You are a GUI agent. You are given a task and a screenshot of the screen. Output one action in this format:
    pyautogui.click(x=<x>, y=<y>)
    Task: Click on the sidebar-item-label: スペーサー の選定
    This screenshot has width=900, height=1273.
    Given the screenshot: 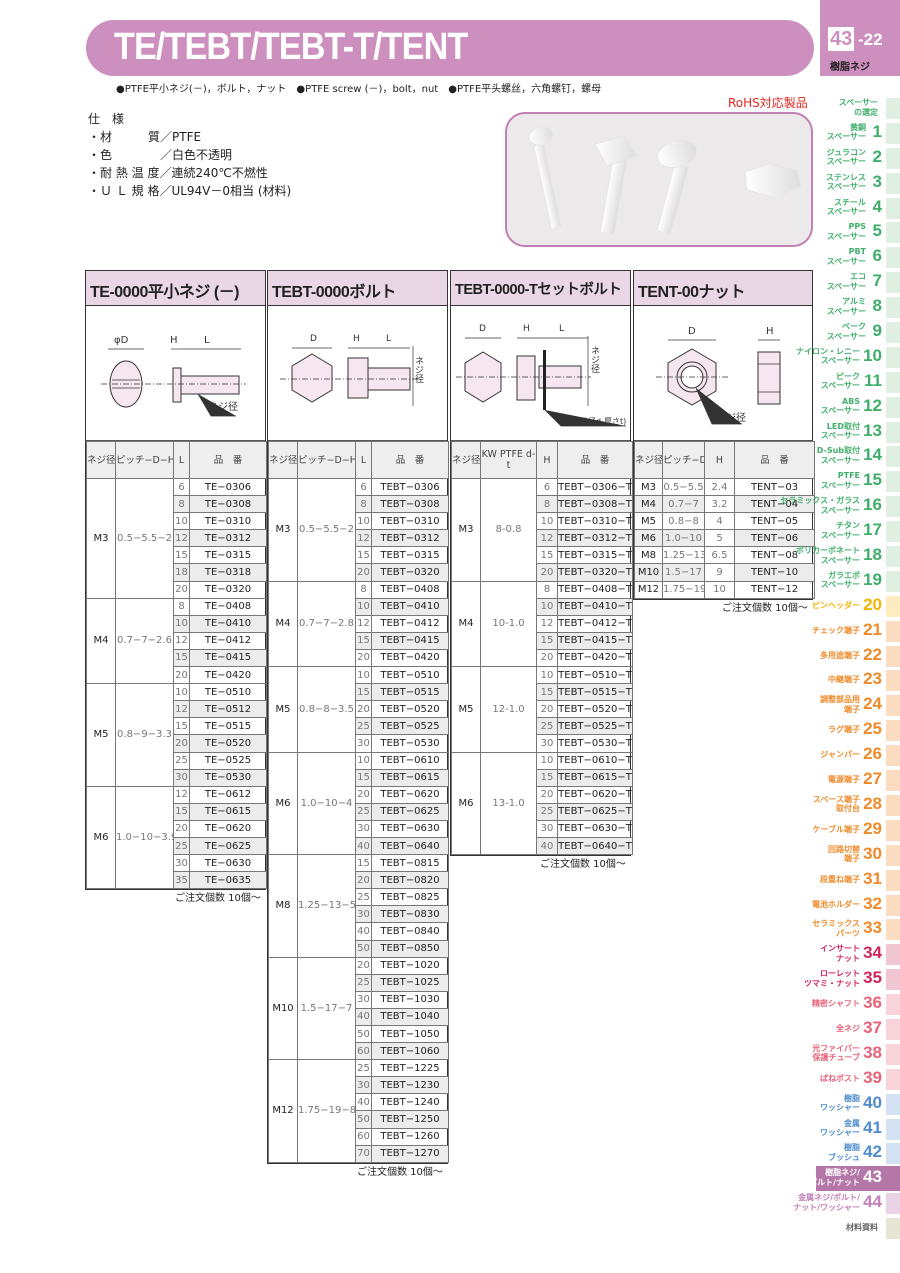 What is the action you would take?
    pyautogui.click(x=858, y=107)
    